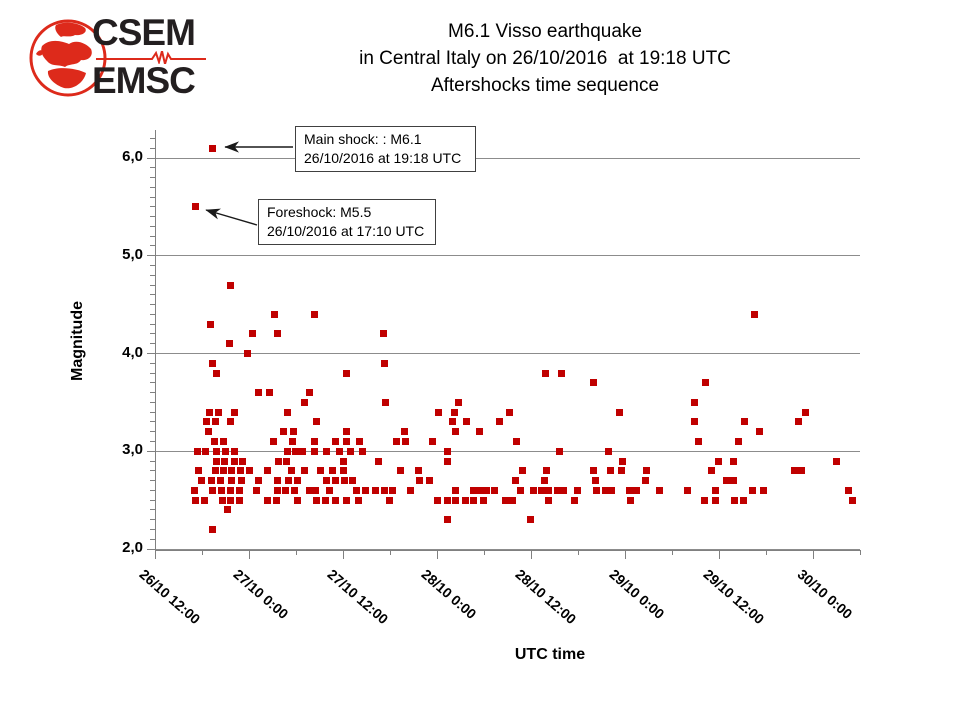  I want to click on seismogram-trace-icon, so click(151, 57).